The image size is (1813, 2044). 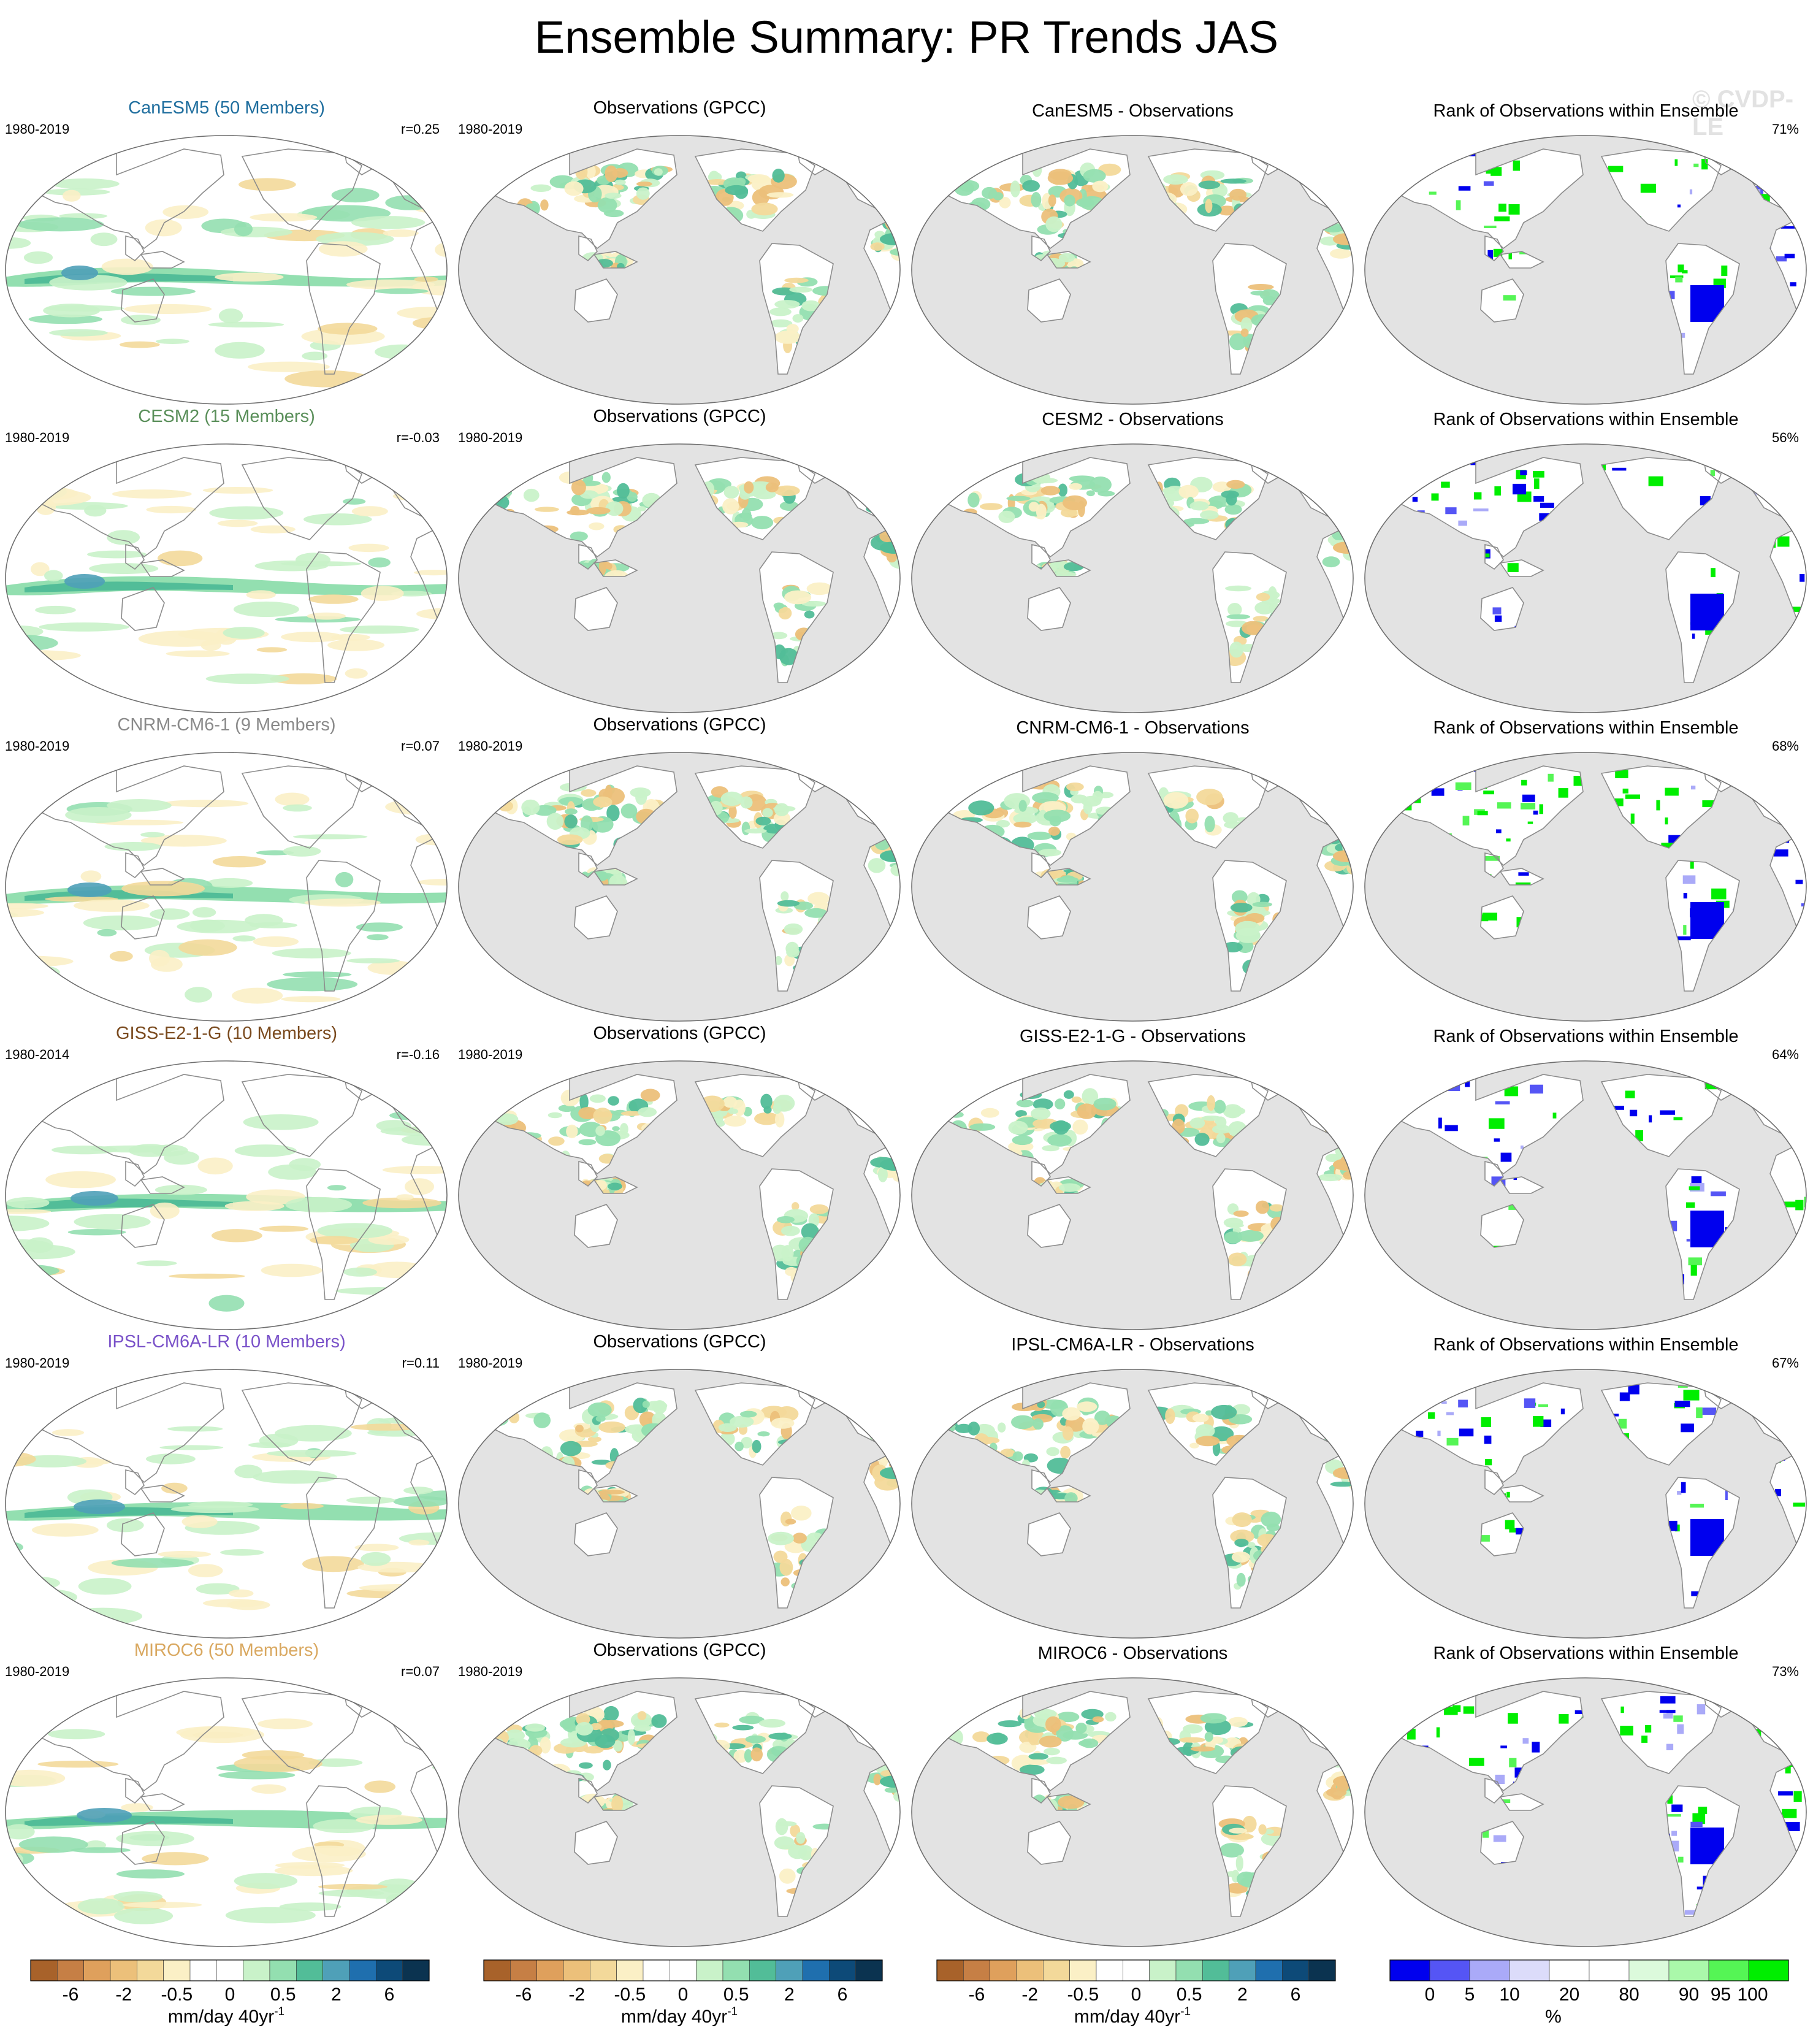 I want to click on model-panel-row-0: CanESM5 (50 Members) 1980-2019 r=0.25, so click(x=226, y=253).